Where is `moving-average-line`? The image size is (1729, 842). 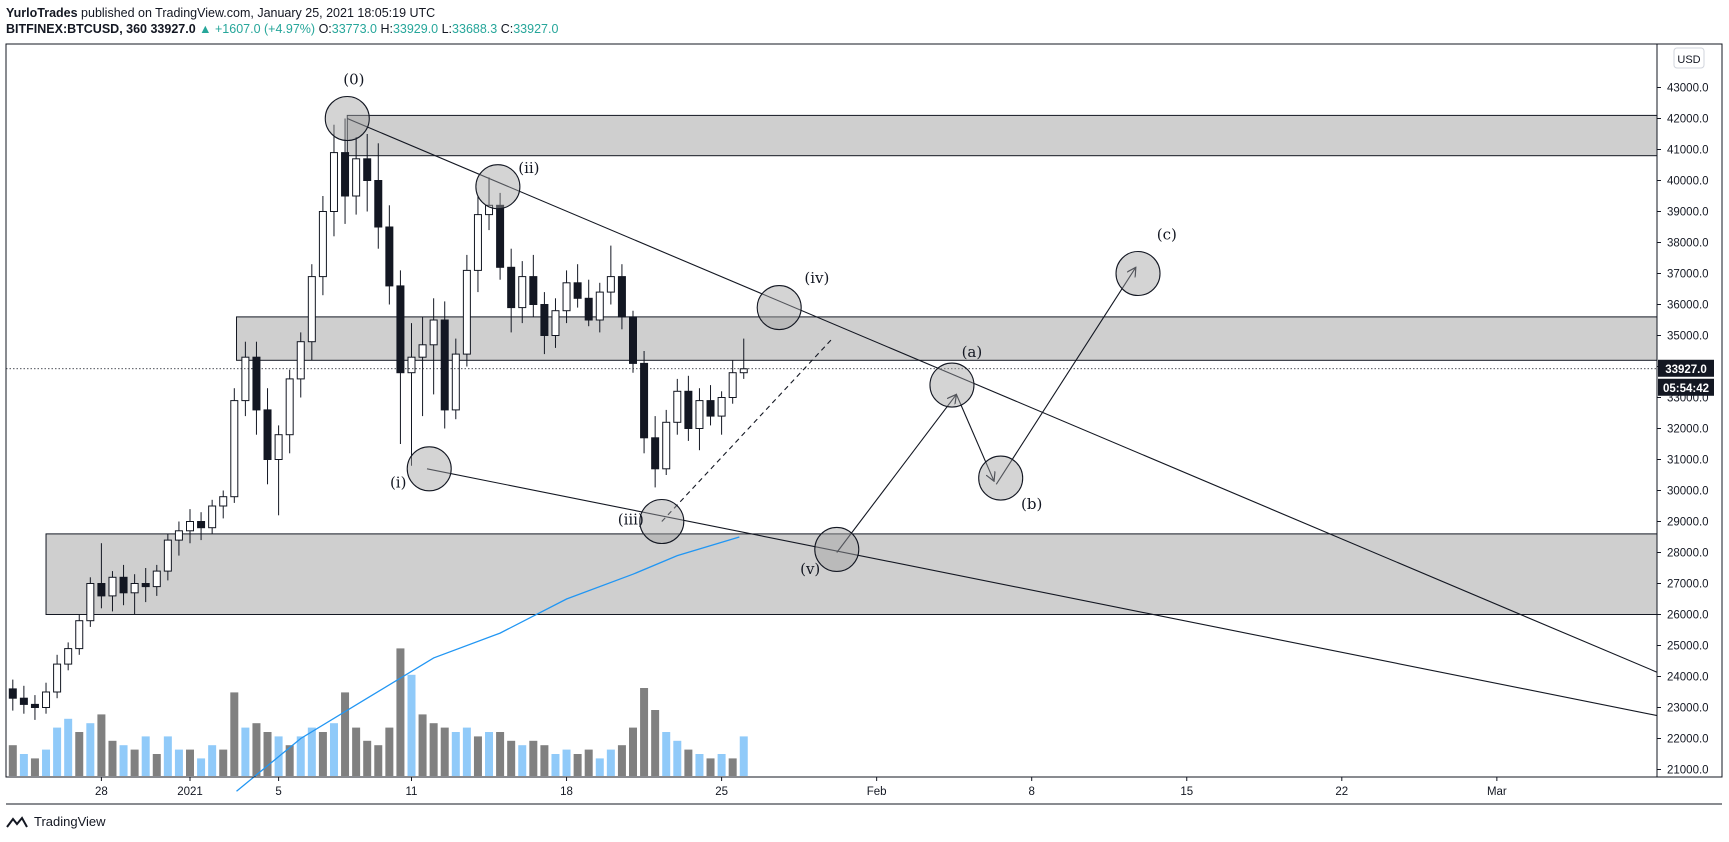 moving-average-line is located at coordinates (488, 664).